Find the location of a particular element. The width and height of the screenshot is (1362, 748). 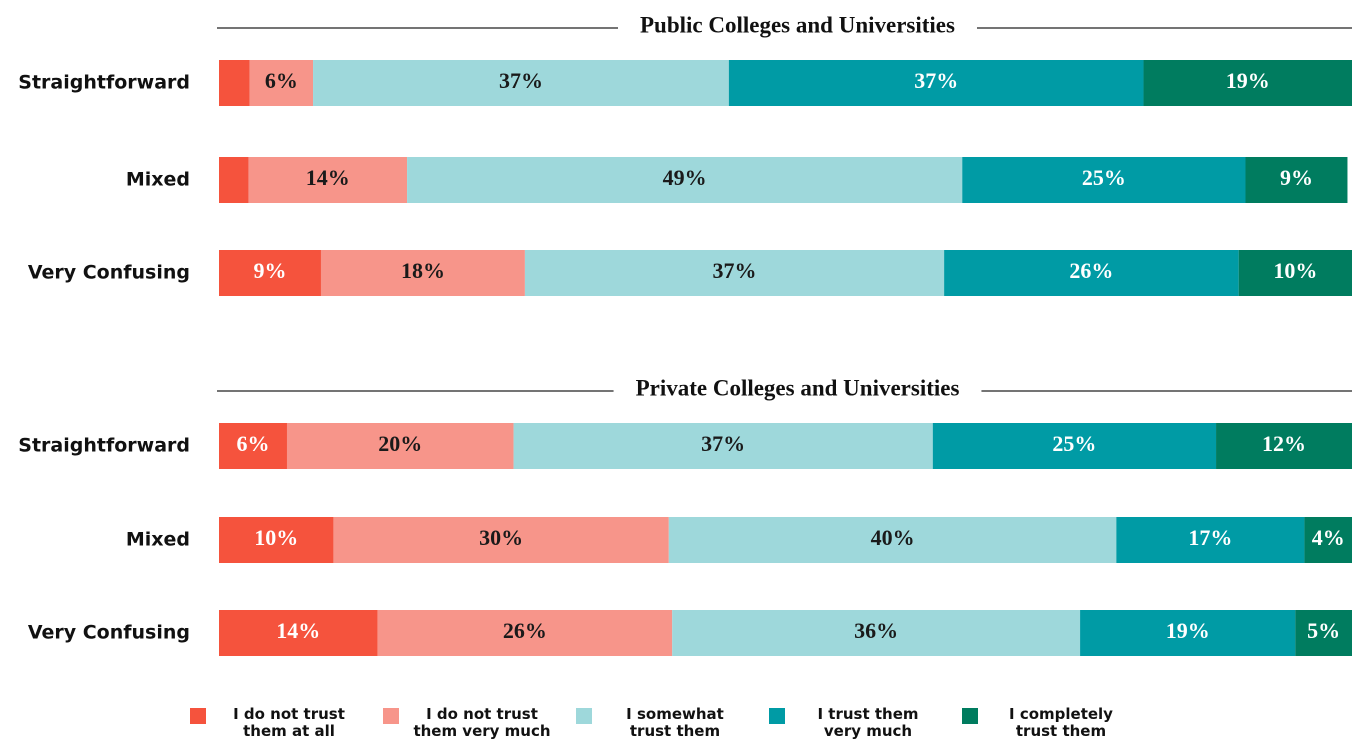

legend-item: I completely trust them is located at coordinates (1058, 723).